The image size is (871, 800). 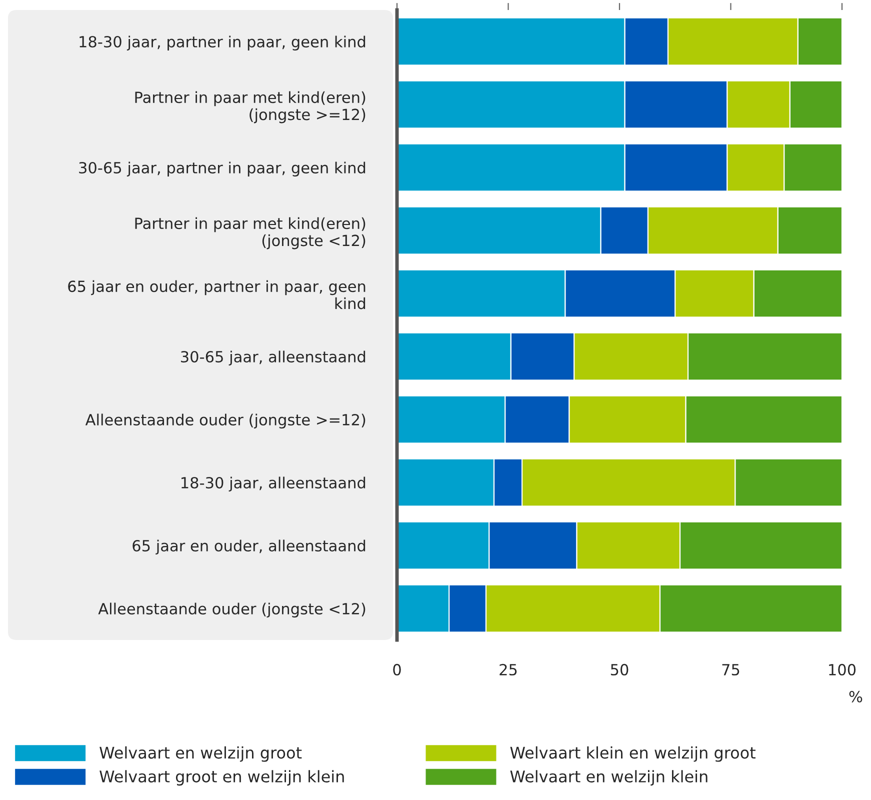 I want to click on legend-label: Welvaart en welzijn klein, so click(x=609, y=778).